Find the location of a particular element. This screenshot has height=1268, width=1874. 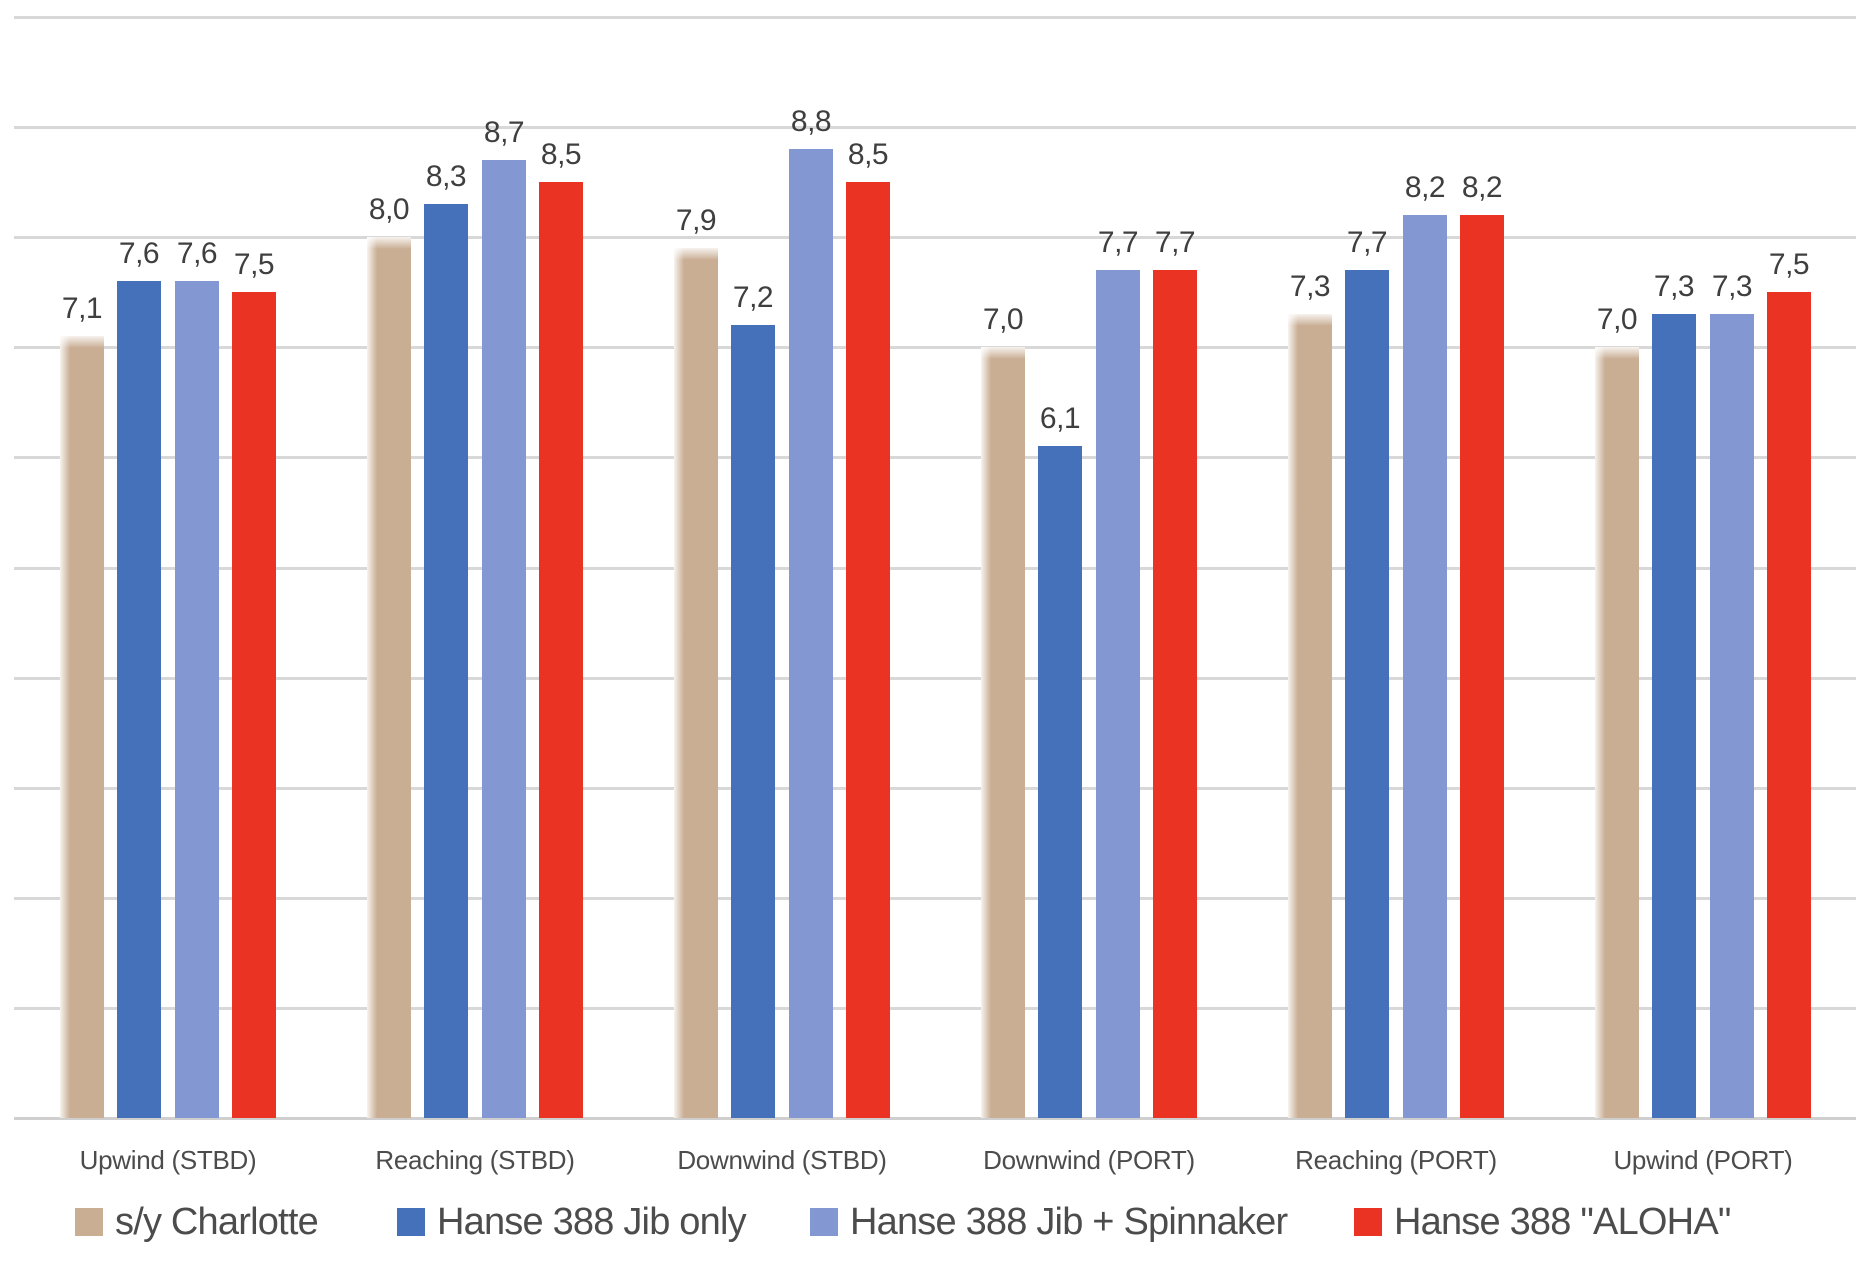

value-label: 7,2 is located at coordinates (753, 297).